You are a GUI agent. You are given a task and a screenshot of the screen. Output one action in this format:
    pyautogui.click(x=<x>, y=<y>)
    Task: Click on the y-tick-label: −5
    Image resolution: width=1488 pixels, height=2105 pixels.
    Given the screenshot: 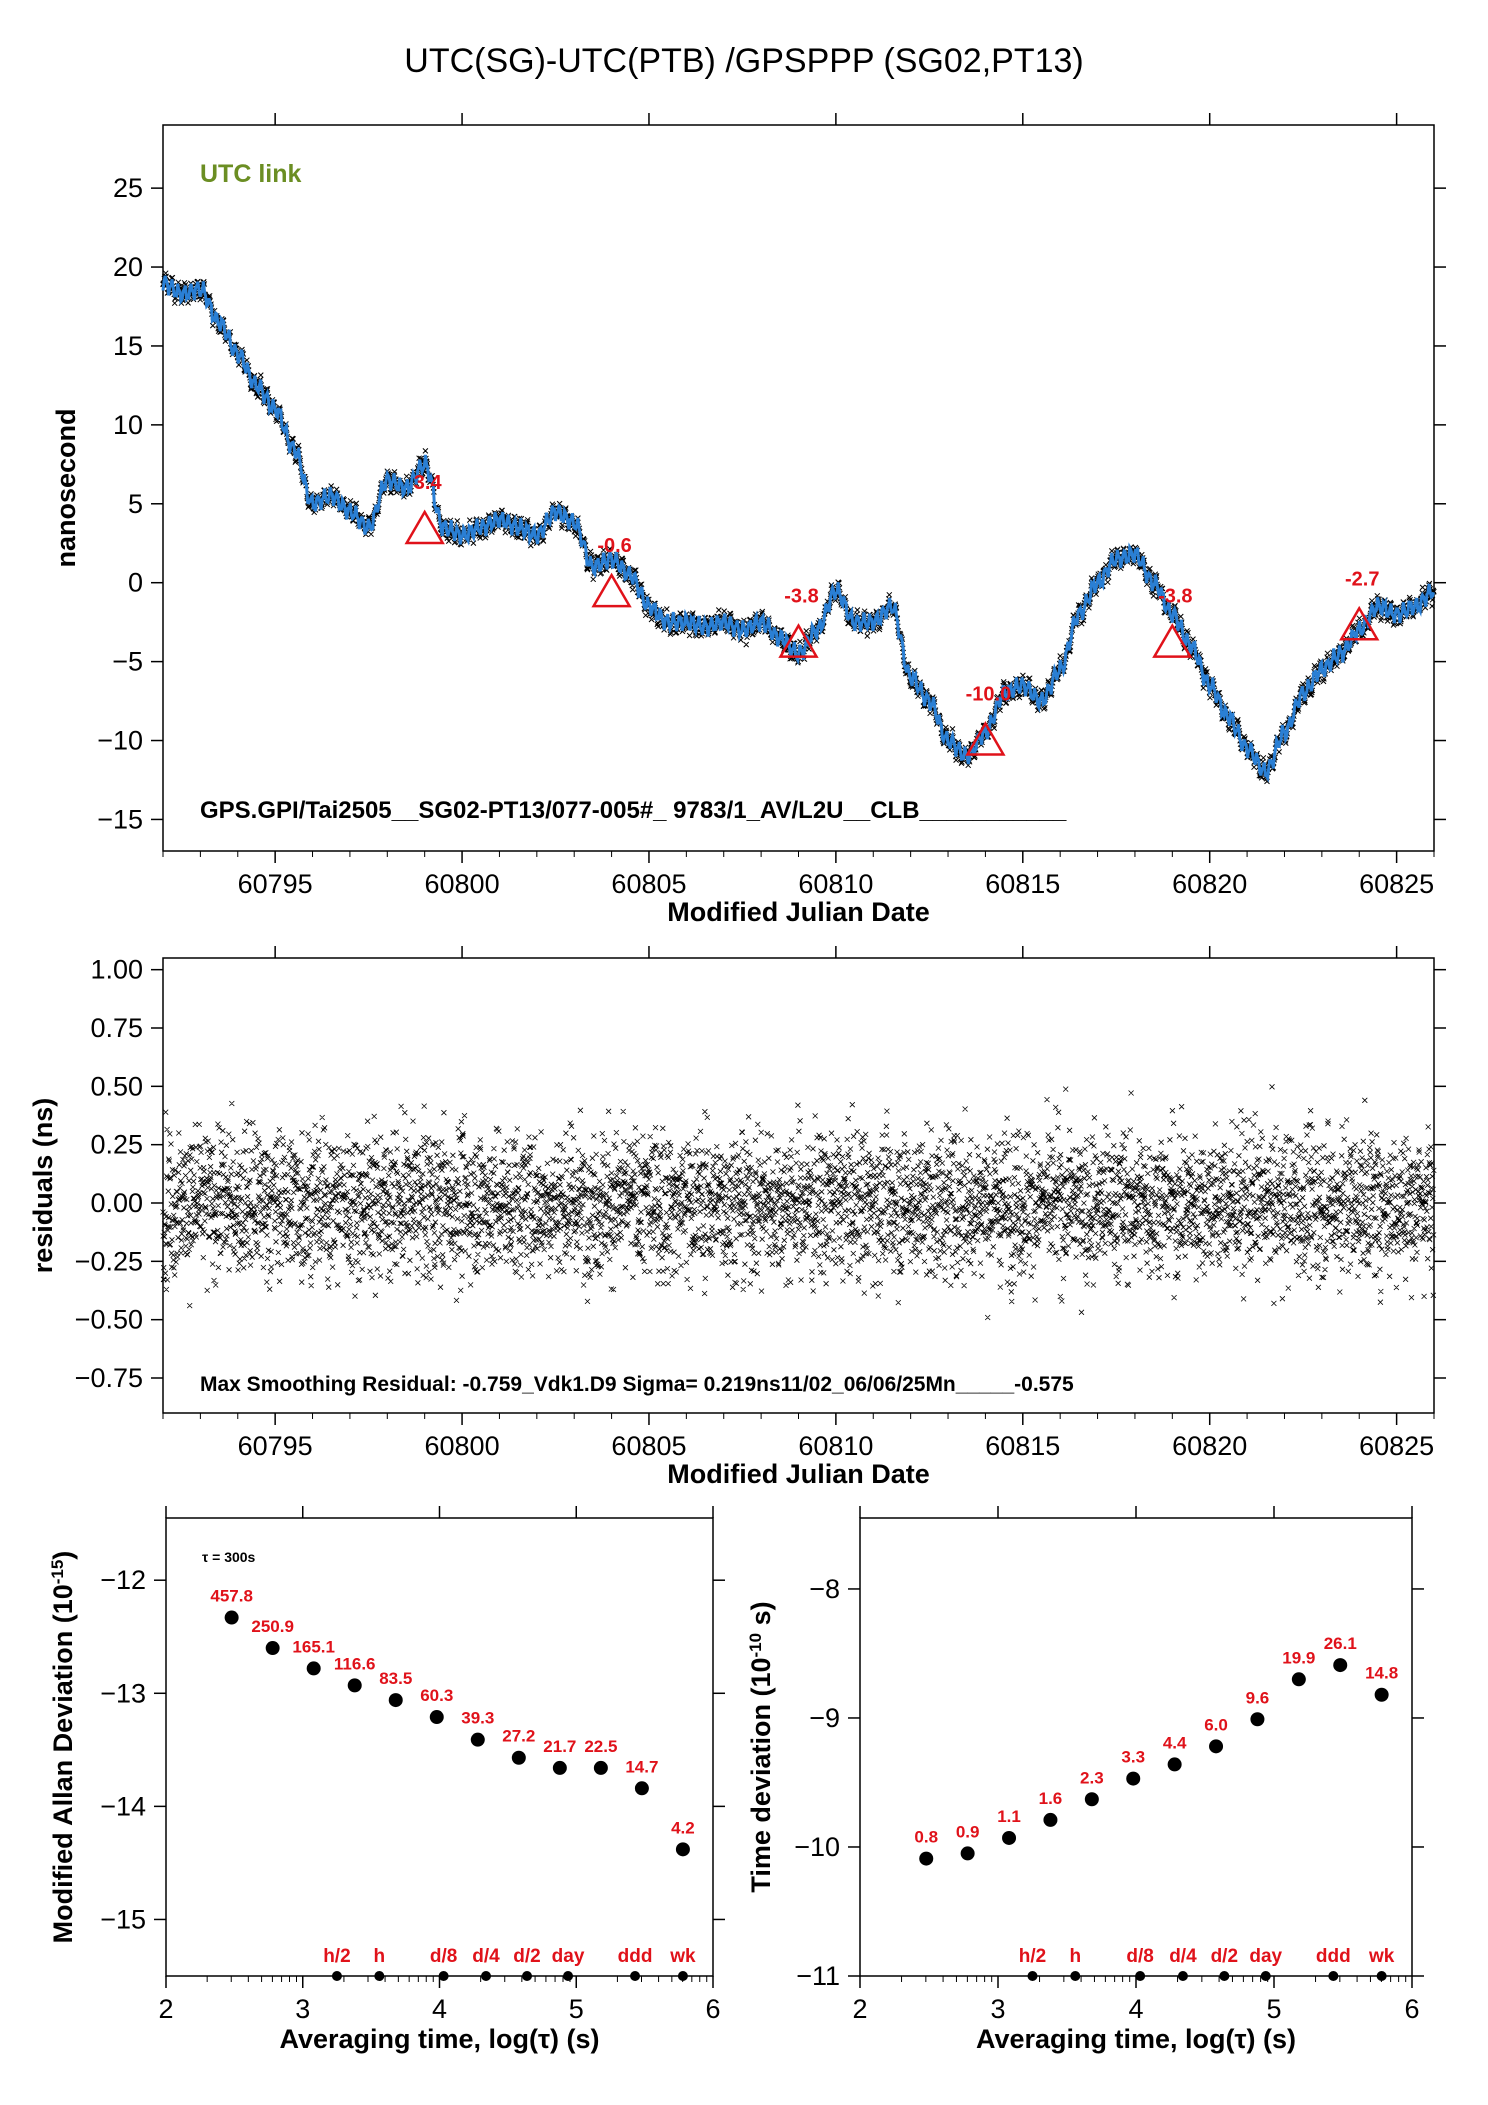 What is the action you would take?
    pyautogui.click(x=127, y=662)
    